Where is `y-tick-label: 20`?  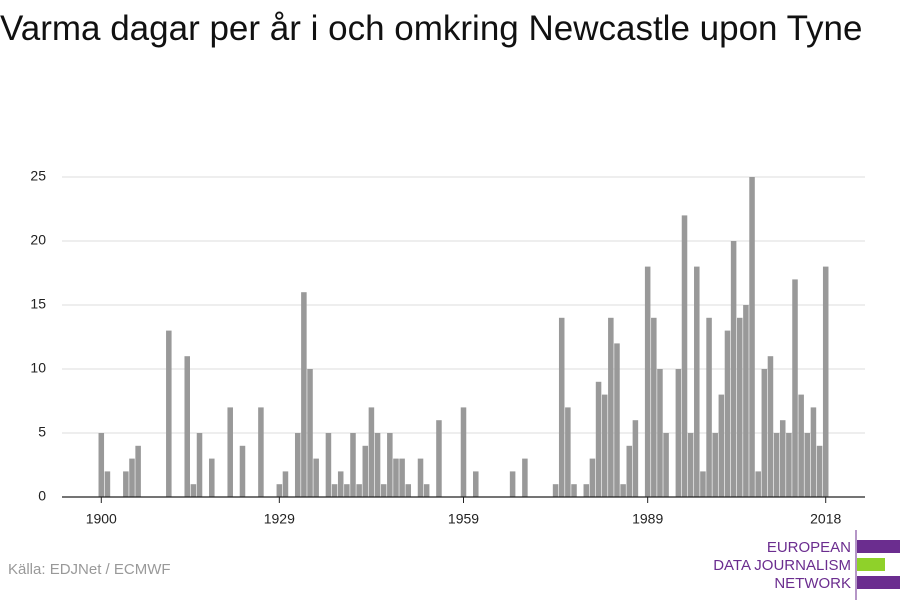 y-tick-label: 20 is located at coordinates (38, 240).